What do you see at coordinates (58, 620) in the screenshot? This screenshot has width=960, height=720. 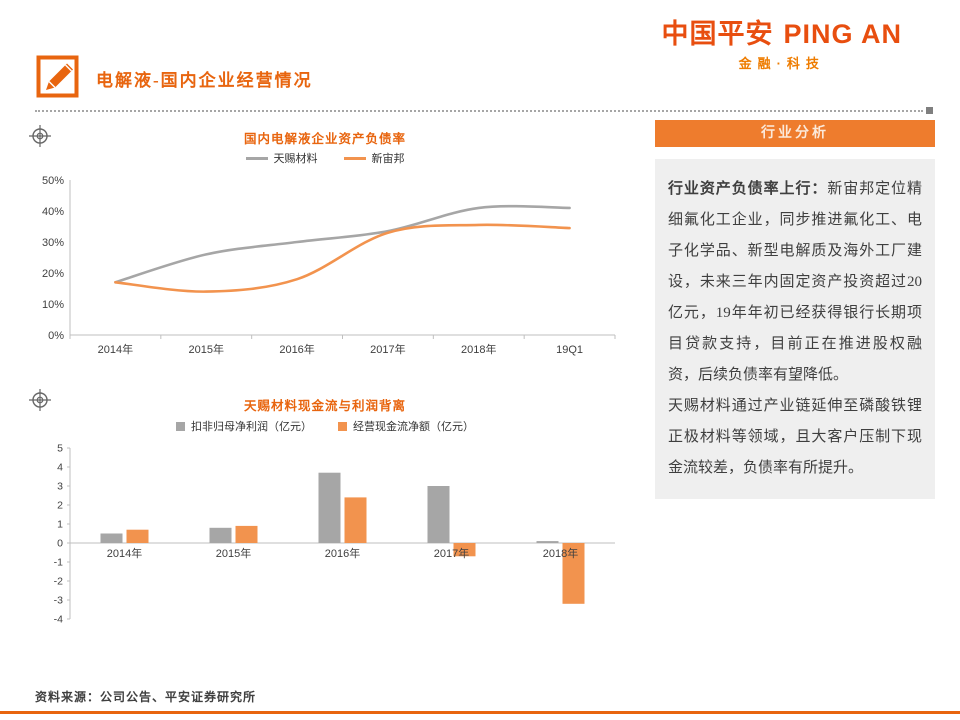 I see `y-tick-label: -4` at bounding box center [58, 620].